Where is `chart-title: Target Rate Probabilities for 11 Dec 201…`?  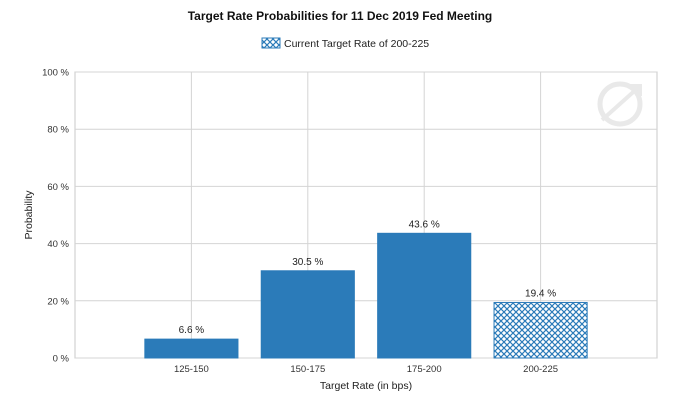 chart-title: Target Rate Probabilities for 11 Dec 201… is located at coordinates (340, 16).